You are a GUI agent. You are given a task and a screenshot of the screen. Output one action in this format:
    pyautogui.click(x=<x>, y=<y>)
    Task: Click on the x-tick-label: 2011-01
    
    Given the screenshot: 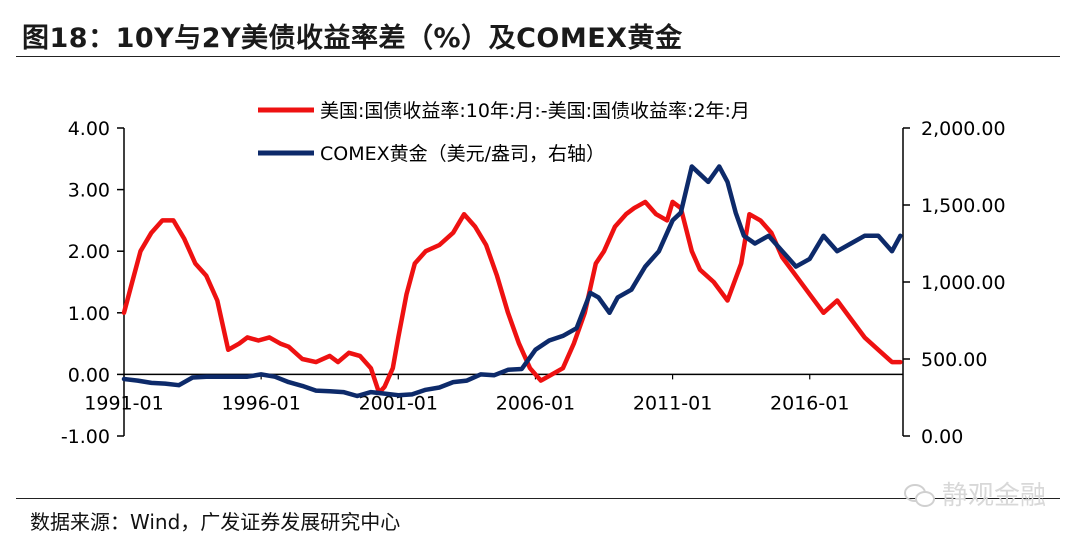 What is the action you would take?
    pyautogui.click(x=672, y=403)
    